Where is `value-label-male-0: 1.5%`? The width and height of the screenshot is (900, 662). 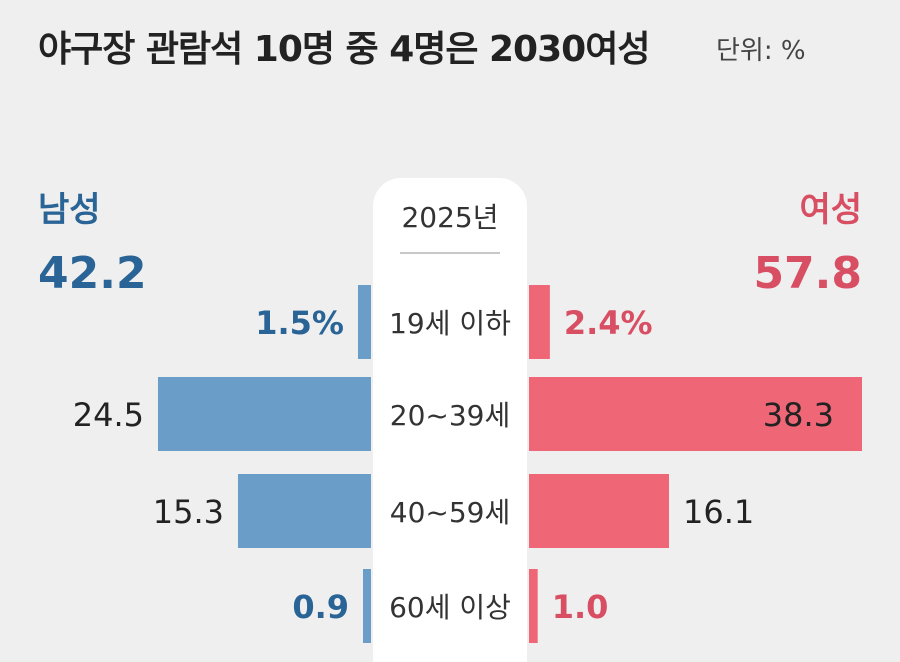
value-label-male-0: 1.5% is located at coordinates (299, 323).